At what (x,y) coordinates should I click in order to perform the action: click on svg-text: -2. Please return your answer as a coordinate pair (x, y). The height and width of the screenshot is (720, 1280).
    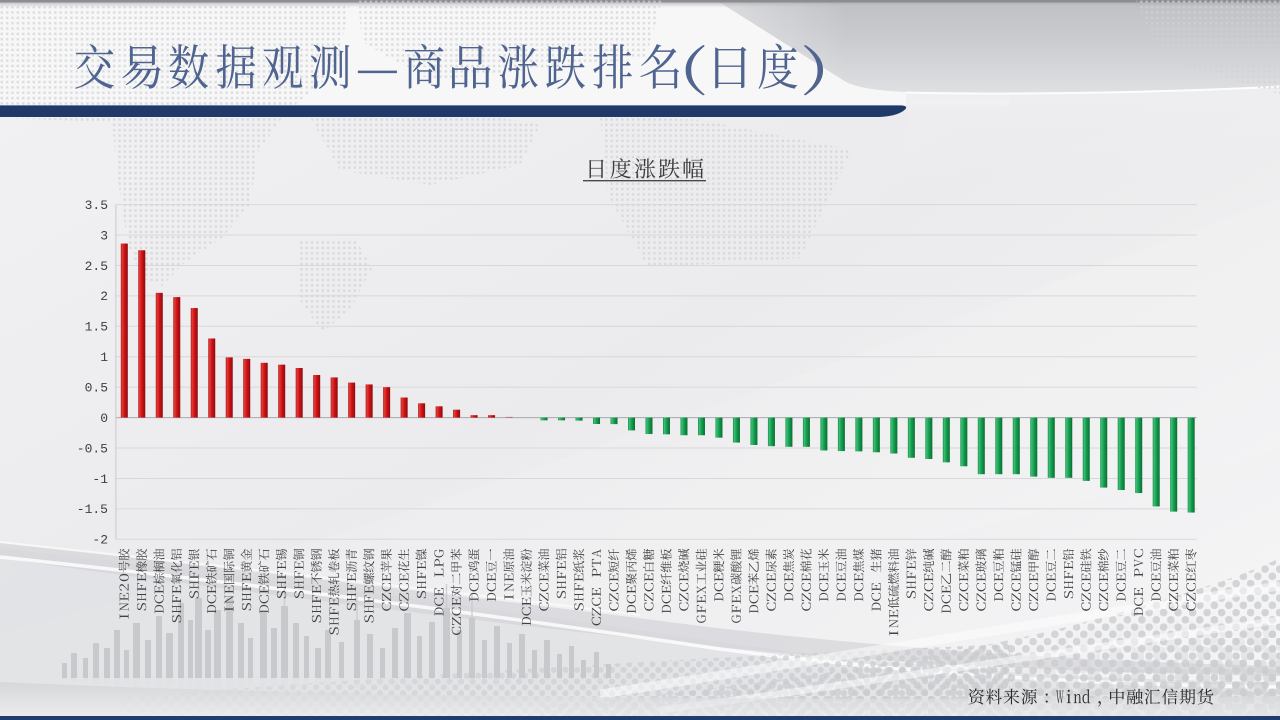
    Looking at the image, I should click on (100, 540).